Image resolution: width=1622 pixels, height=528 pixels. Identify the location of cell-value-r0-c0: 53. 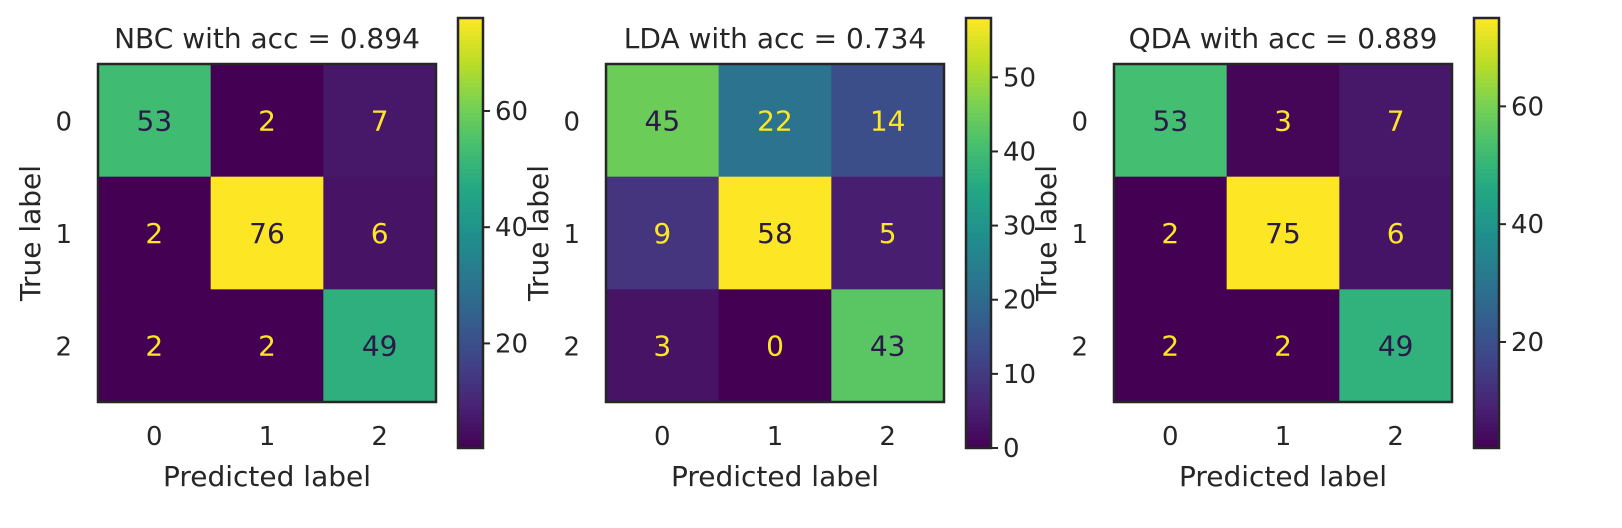
(1171, 120).